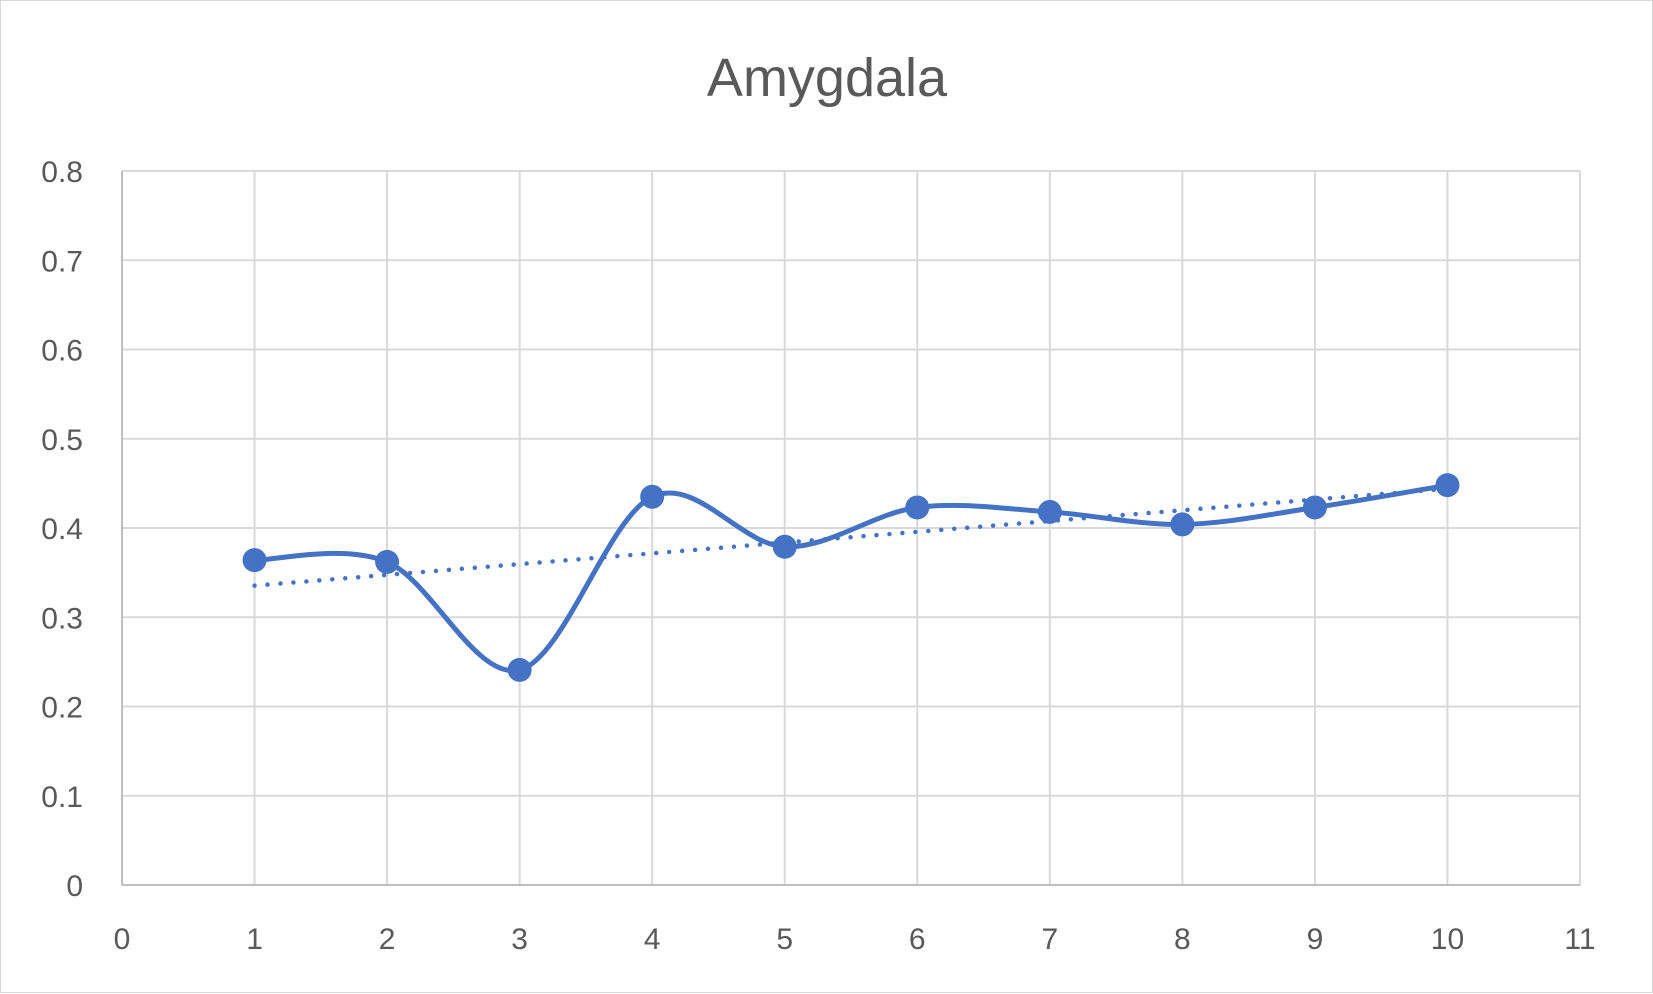 The width and height of the screenshot is (1653, 994). Describe the element at coordinates (1049, 939) in the screenshot. I see `x-tick-label: 7` at that location.